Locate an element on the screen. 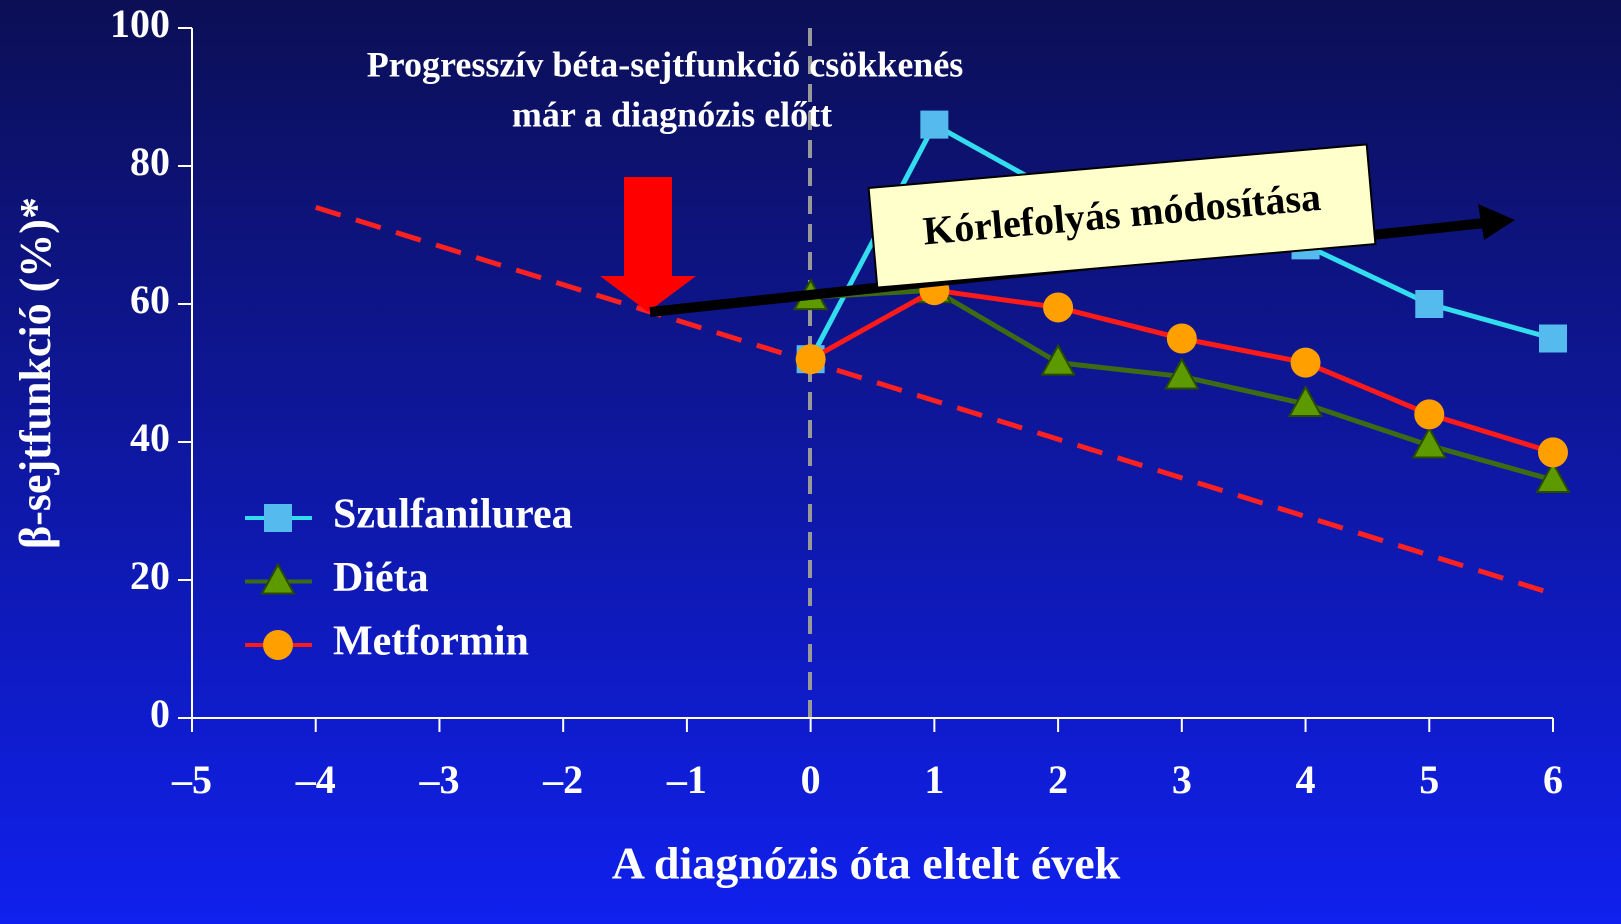 The height and width of the screenshot is (924, 1621). red-arrow is located at coordinates (648, 244).